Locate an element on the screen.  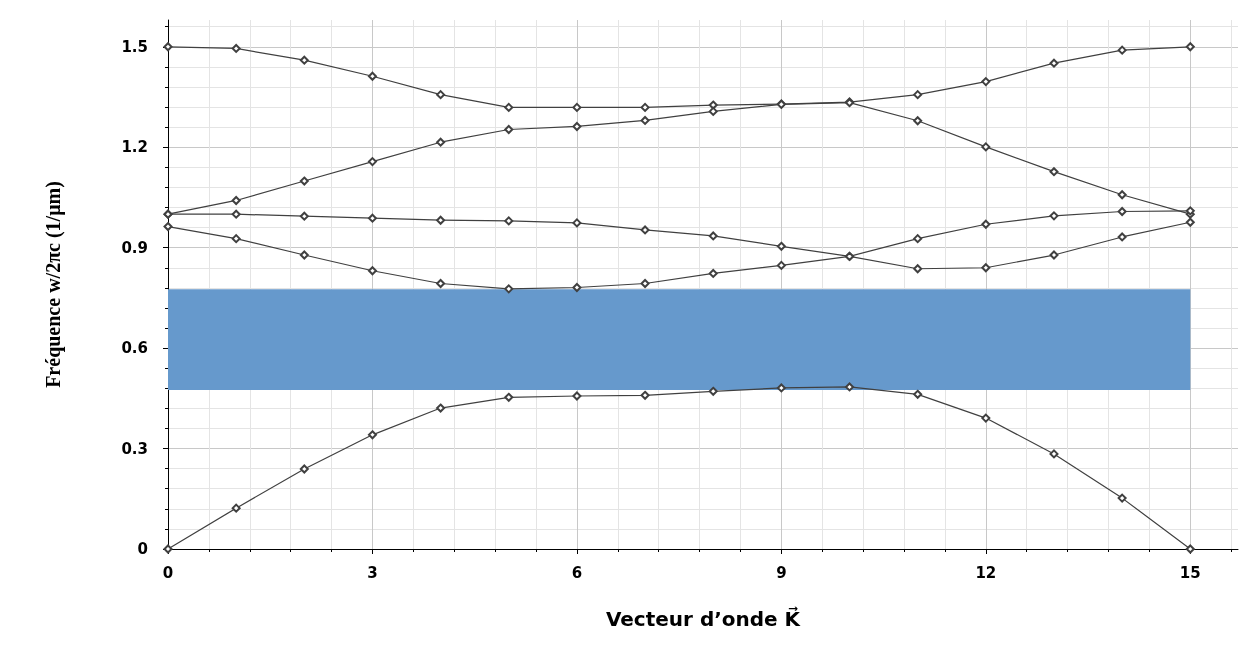
y-tick-label: 0.6 is located at coordinates (134, 348).